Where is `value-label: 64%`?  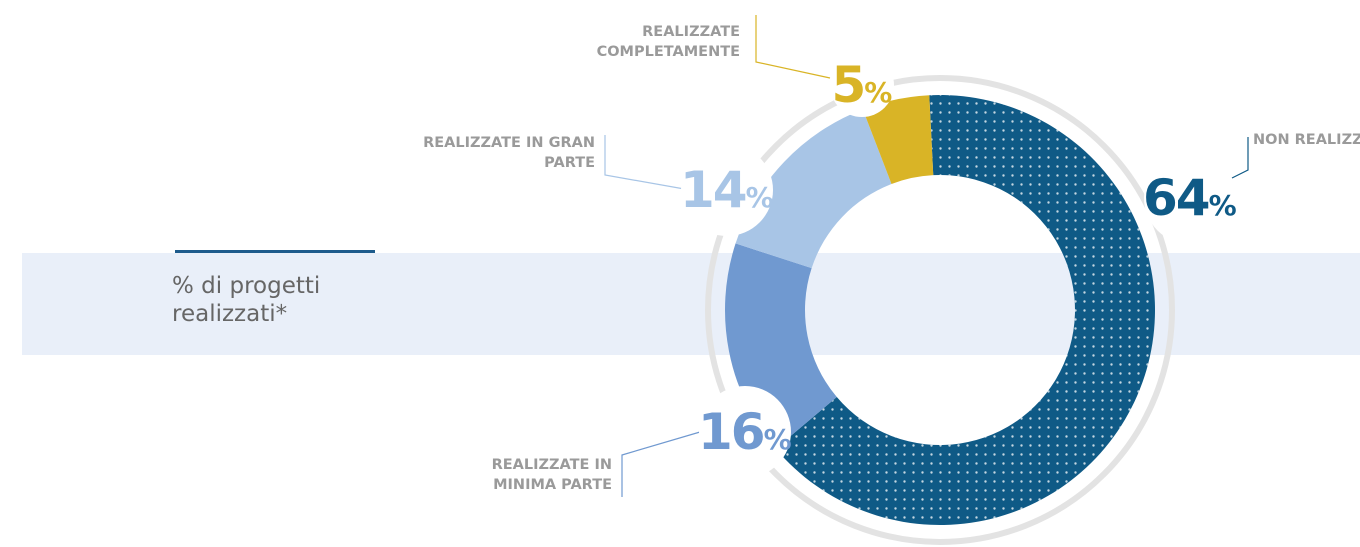 value-label: 64% is located at coordinates (1190, 198).